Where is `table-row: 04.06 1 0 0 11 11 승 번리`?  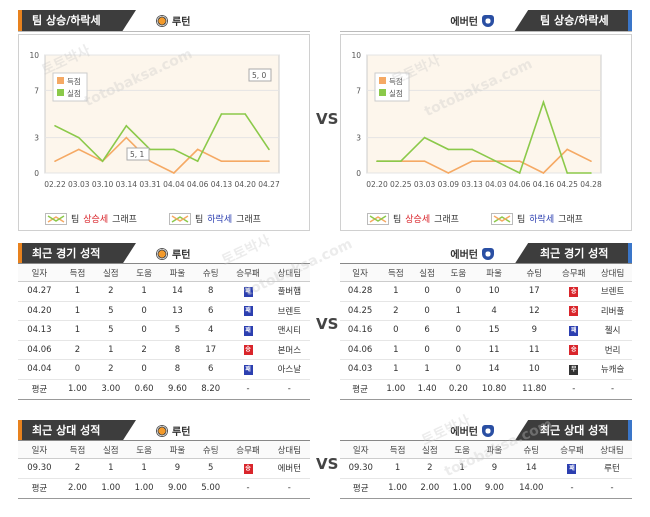
table-row: 04.06 1 0 0 11 11 승 번리 is located at coordinates (486, 350).